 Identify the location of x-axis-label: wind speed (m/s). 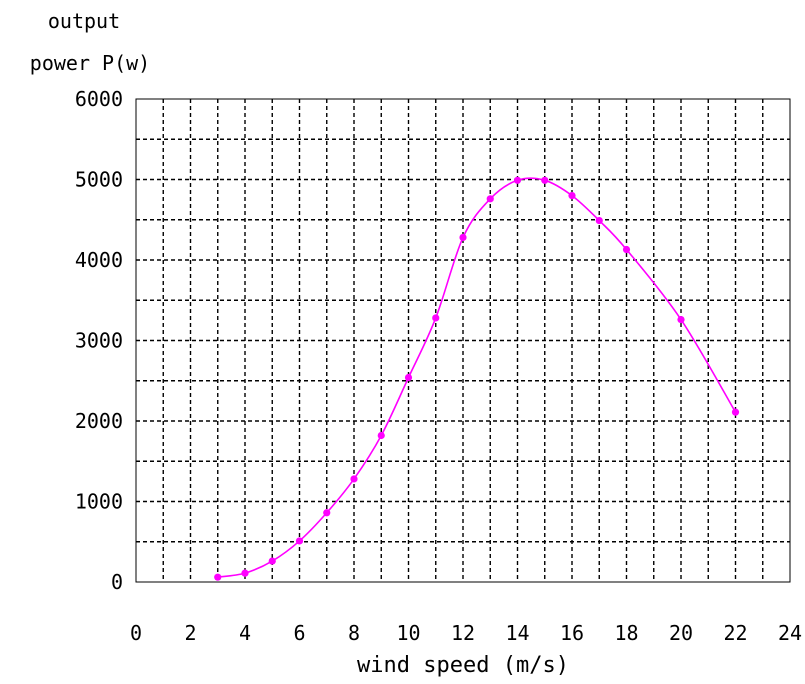
(463, 665).